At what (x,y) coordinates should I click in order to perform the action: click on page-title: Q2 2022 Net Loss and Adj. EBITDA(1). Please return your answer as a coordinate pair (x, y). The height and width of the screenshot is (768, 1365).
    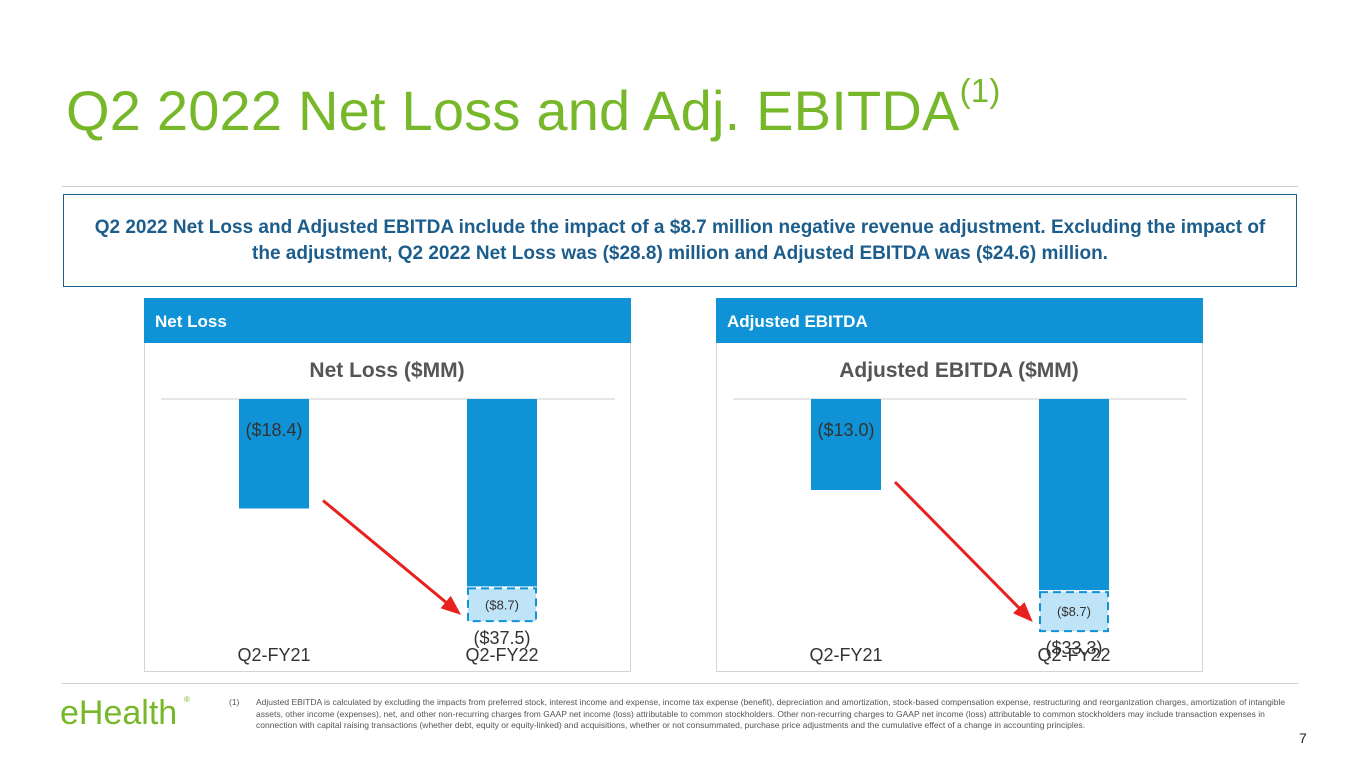
    Looking at the image, I should click on (533, 107).